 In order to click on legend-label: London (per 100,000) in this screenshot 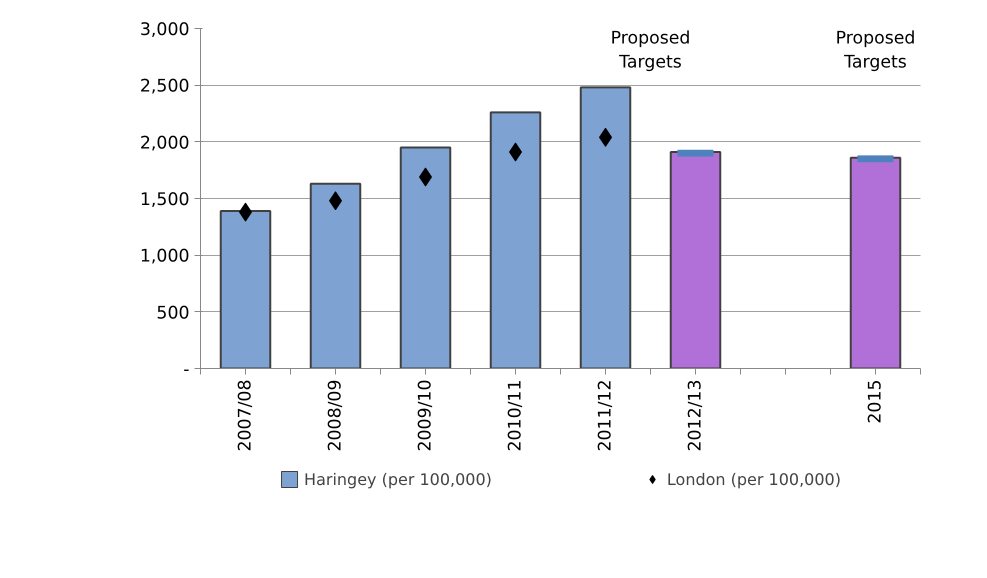, I will do `click(753, 479)`.